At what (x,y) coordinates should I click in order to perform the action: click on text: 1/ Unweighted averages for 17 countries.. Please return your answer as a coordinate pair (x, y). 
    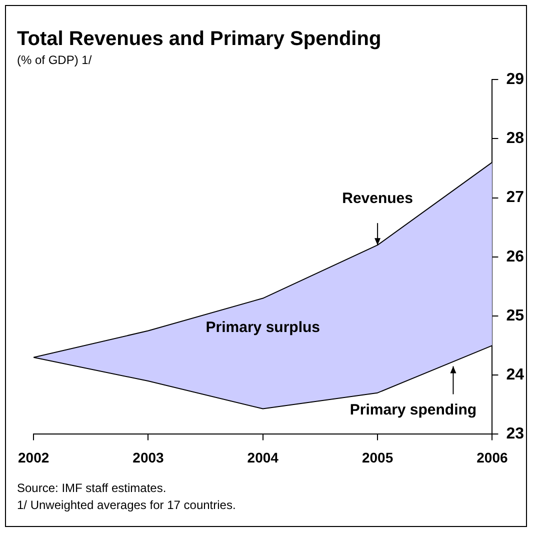
    Looking at the image, I should click on (126, 505).